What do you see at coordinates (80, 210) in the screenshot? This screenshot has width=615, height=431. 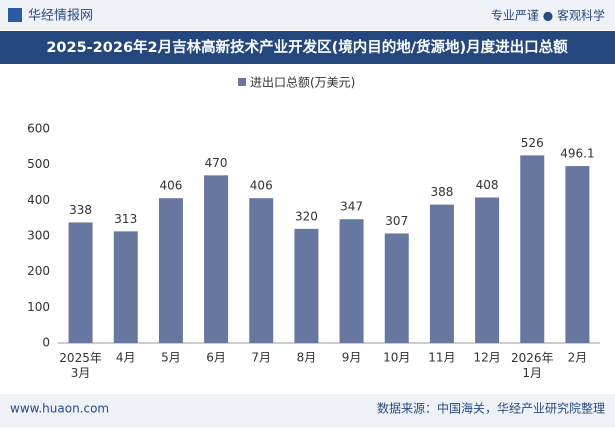 I see `value-label: 338` at bounding box center [80, 210].